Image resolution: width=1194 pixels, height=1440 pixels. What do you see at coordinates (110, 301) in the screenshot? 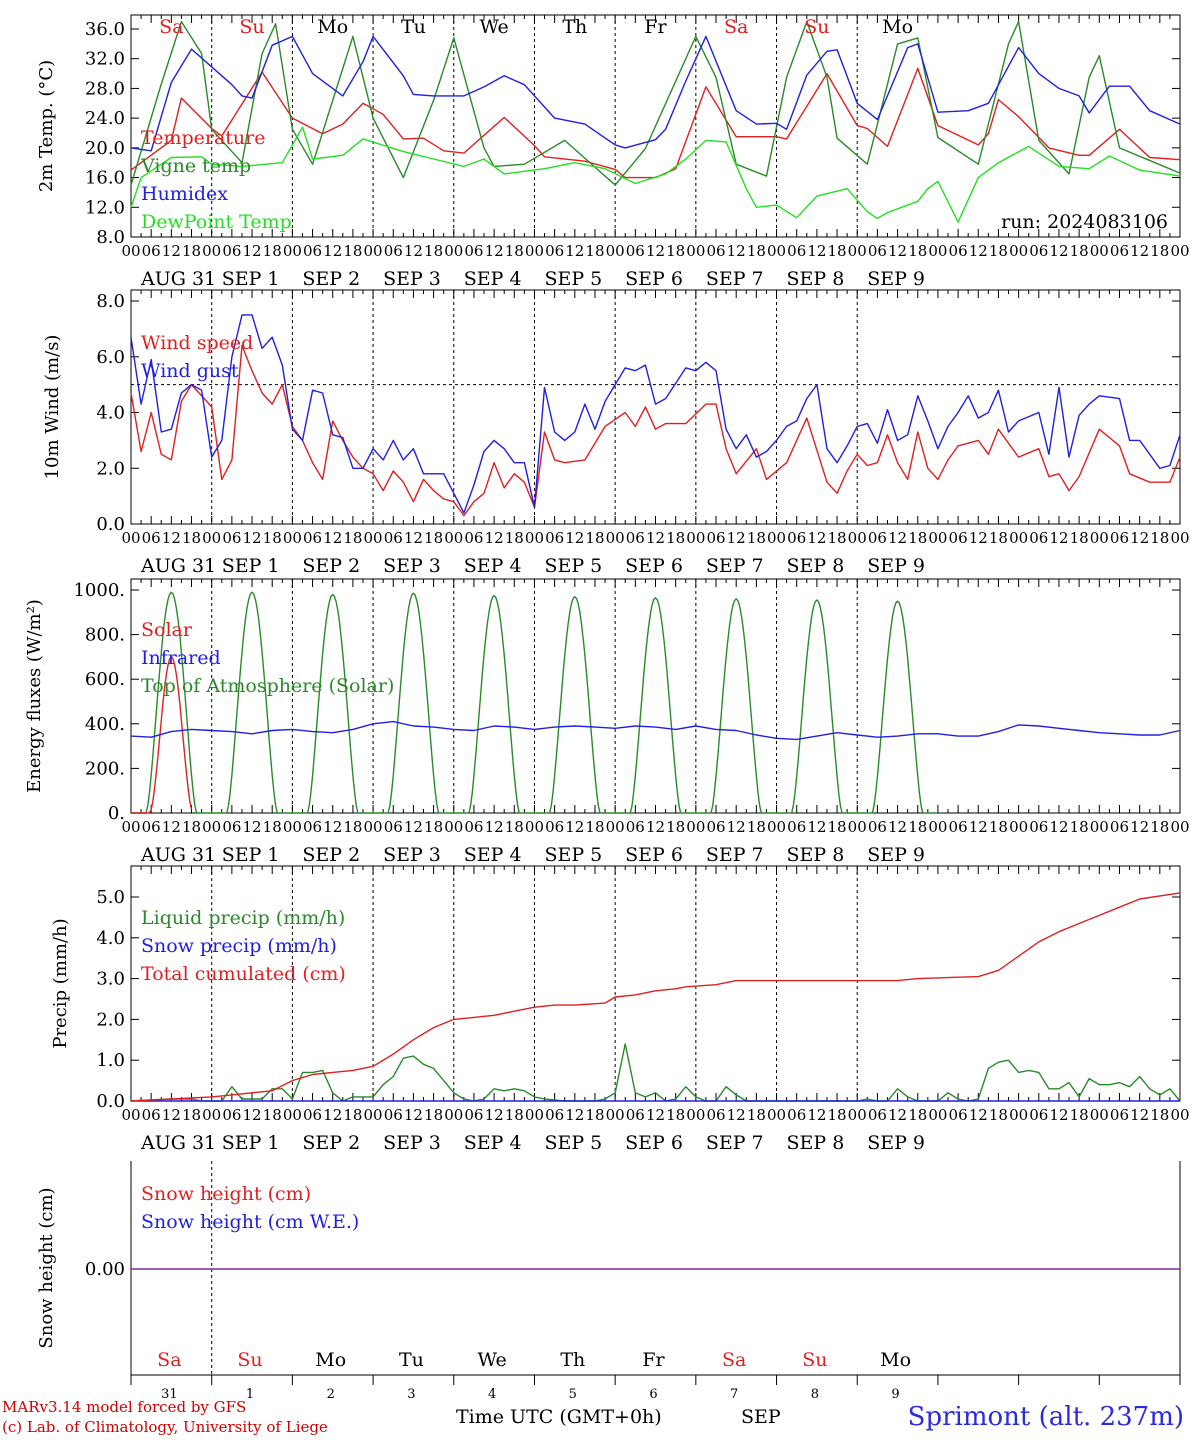
I see `y-tick-label: 8.0` at bounding box center [110, 301].